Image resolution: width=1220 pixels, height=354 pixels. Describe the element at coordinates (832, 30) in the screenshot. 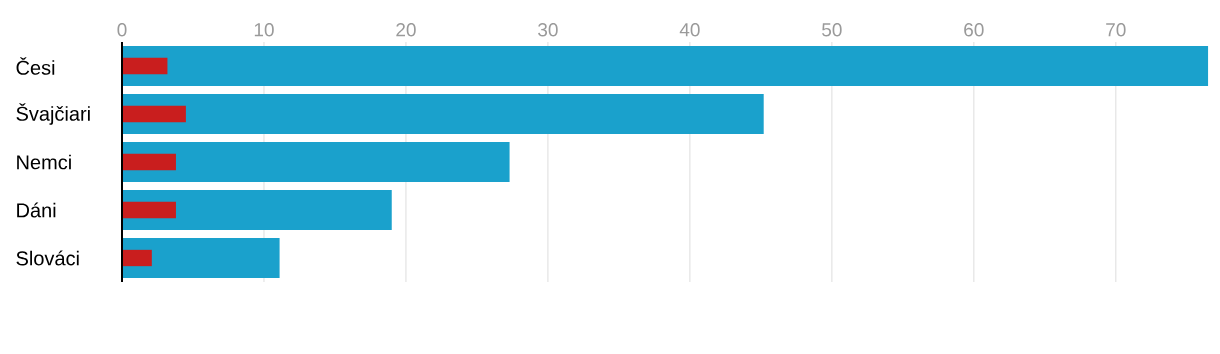

I see `x-tick-label: 50` at that location.